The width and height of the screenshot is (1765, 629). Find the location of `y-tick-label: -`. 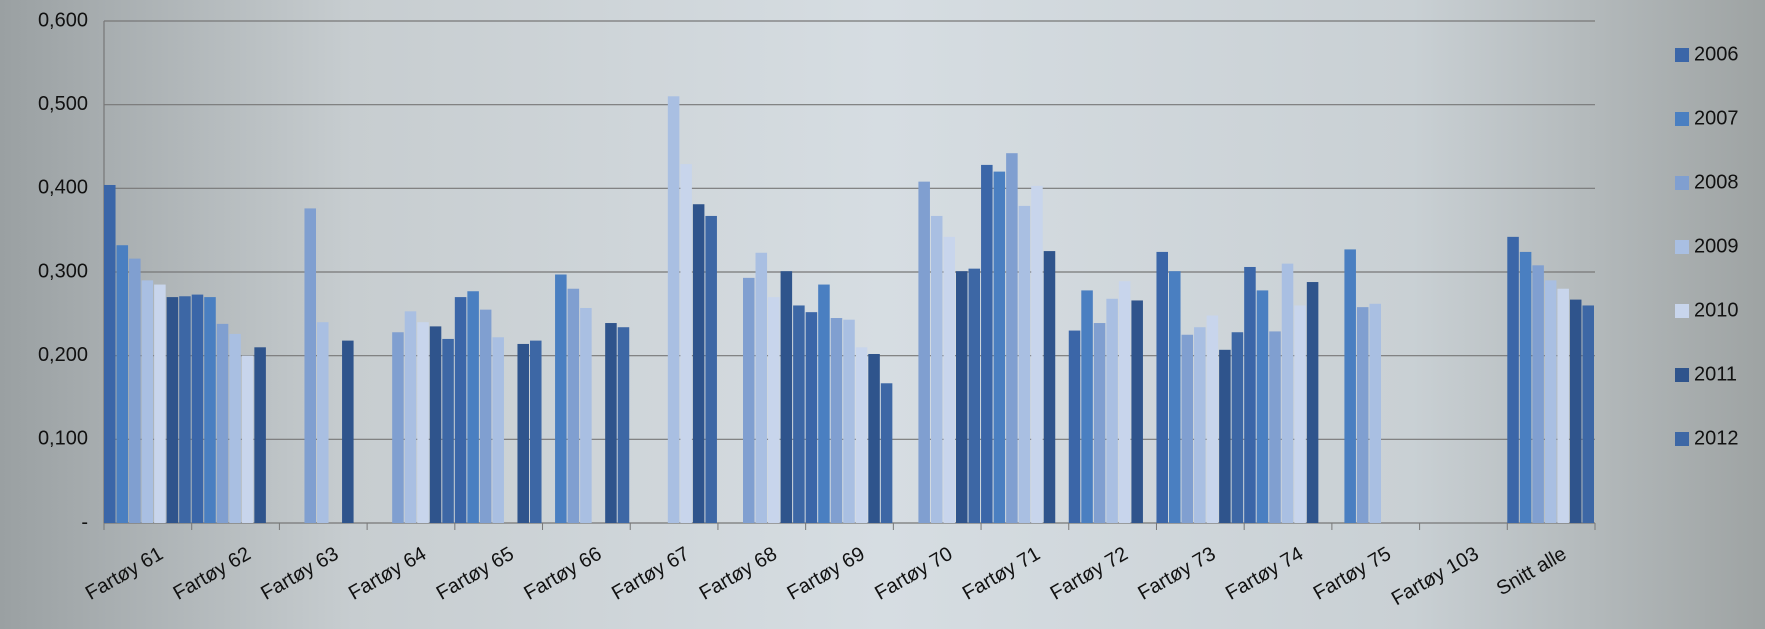

y-tick-label: - is located at coordinates (84, 522).